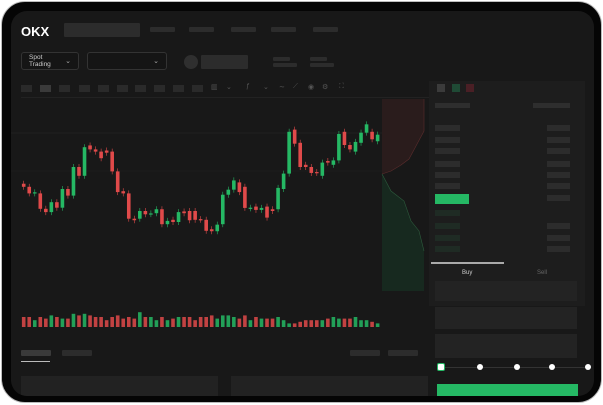 Image resolution: width=603 pixels, height=405 pixels. What do you see at coordinates (441, 367) in the screenshot?
I see `slider-handle` at bounding box center [441, 367].